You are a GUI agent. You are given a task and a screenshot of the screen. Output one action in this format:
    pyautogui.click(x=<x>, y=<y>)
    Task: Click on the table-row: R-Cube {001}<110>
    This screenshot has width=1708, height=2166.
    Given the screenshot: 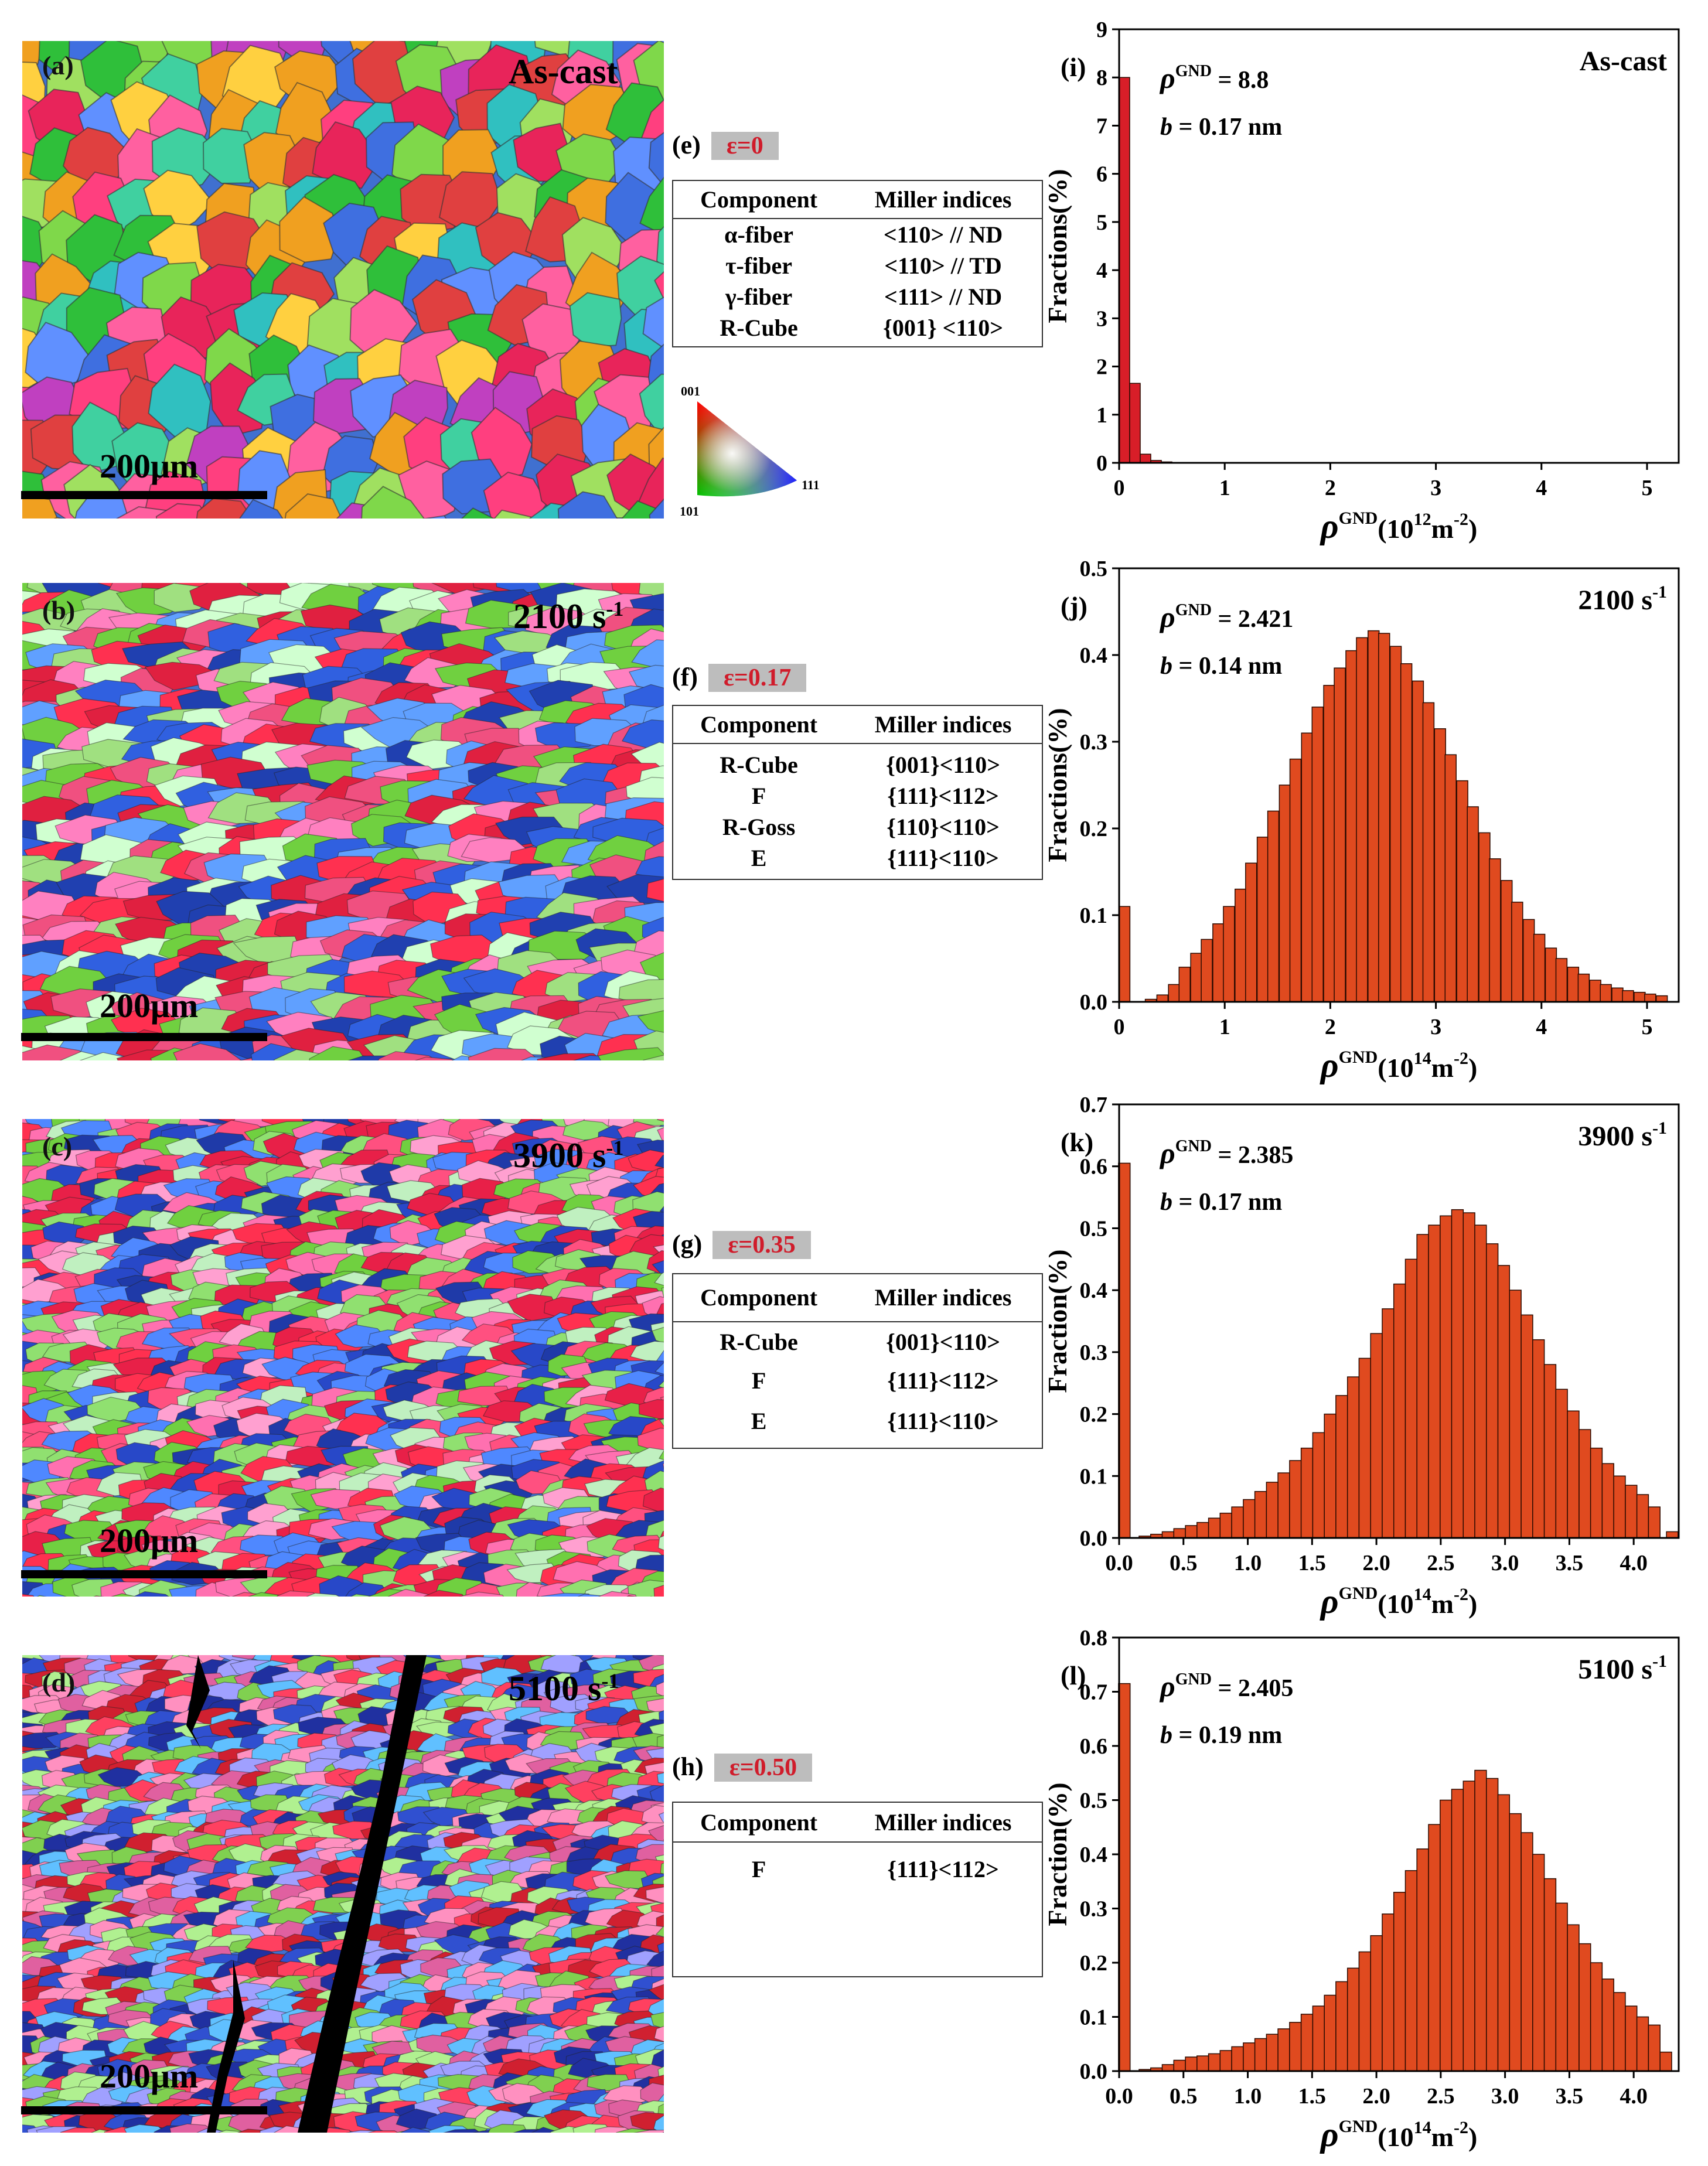 What is the action you would take?
    pyautogui.click(x=860, y=1341)
    